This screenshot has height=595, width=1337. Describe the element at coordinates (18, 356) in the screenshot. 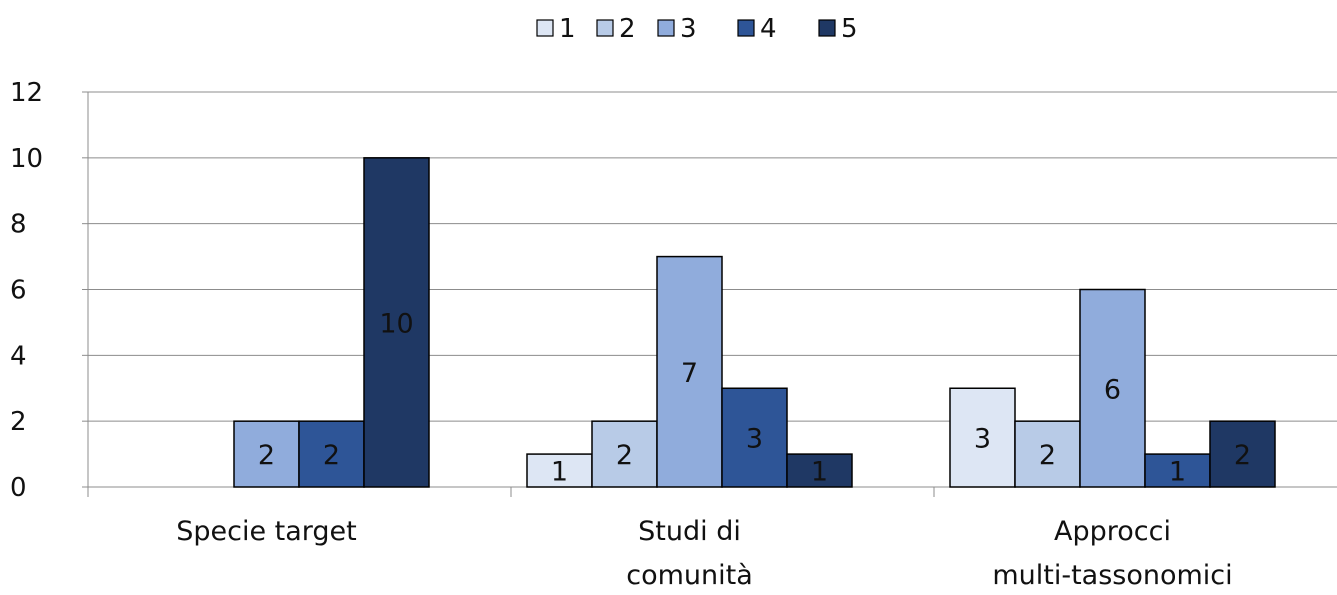

I see `y-tick-label: 4` at that location.